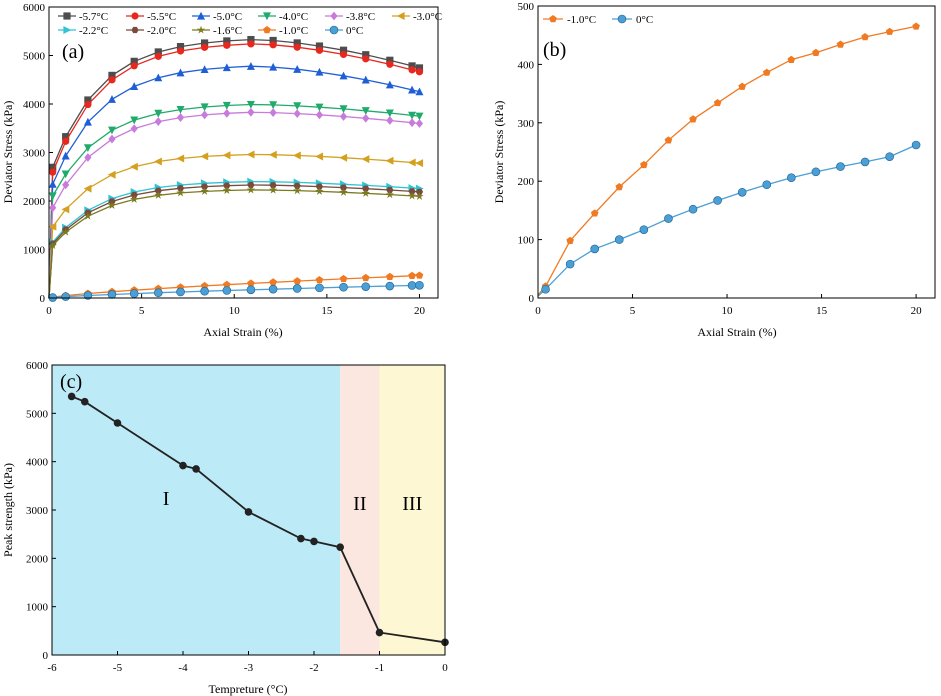 Image resolution: width=941 pixels, height=696 pixels. I want to click on panel-c-ytick-label: 3000, so click(37, 511).